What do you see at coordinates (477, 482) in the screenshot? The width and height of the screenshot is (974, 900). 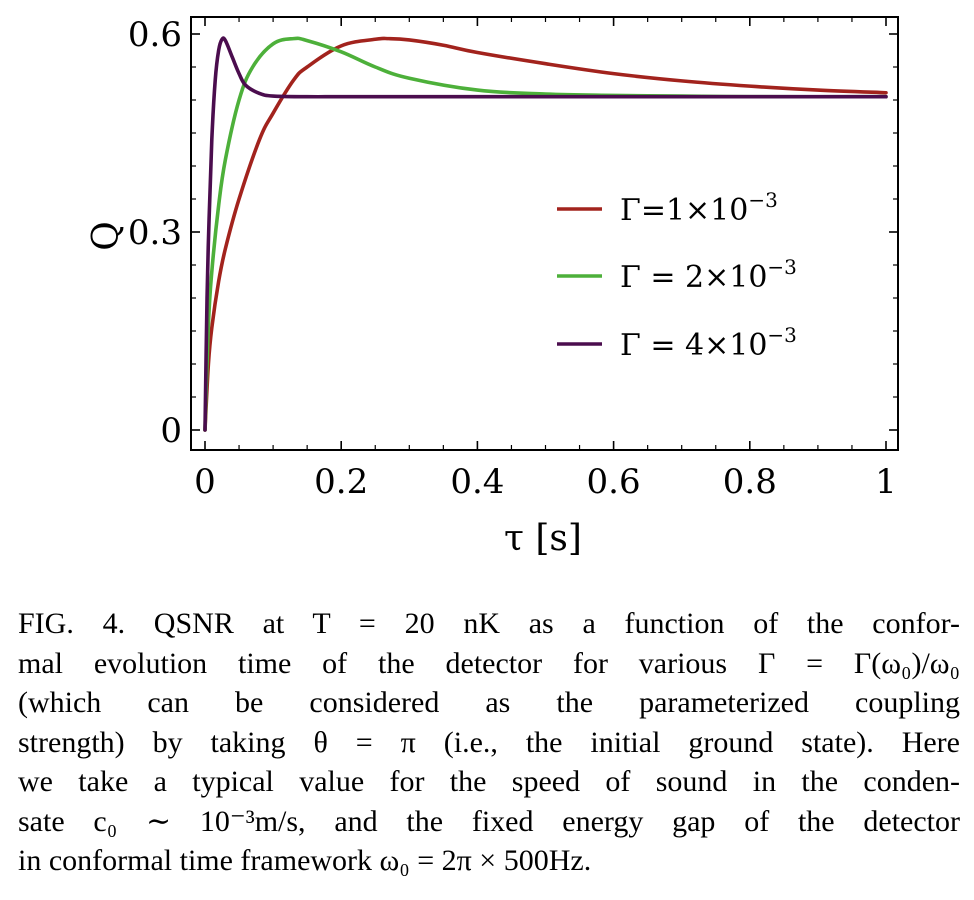 I see `x-tick-label: 0.4` at bounding box center [477, 482].